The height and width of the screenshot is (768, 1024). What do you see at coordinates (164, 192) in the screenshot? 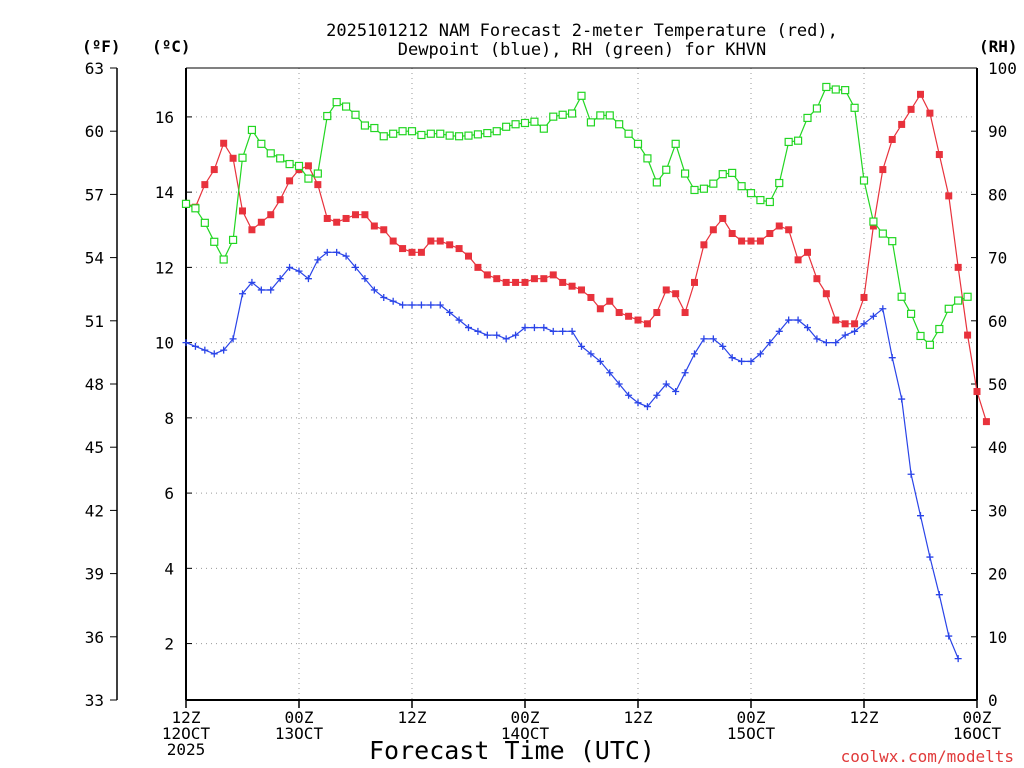
I see `celsius-tick-label: 14` at bounding box center [164, 192].